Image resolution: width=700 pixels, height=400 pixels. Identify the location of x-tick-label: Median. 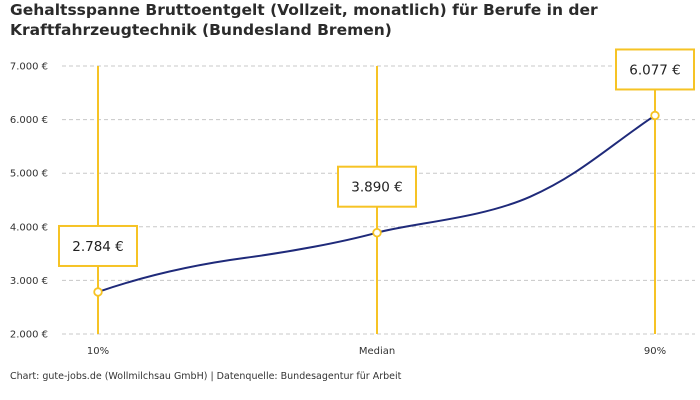
(377, 351).